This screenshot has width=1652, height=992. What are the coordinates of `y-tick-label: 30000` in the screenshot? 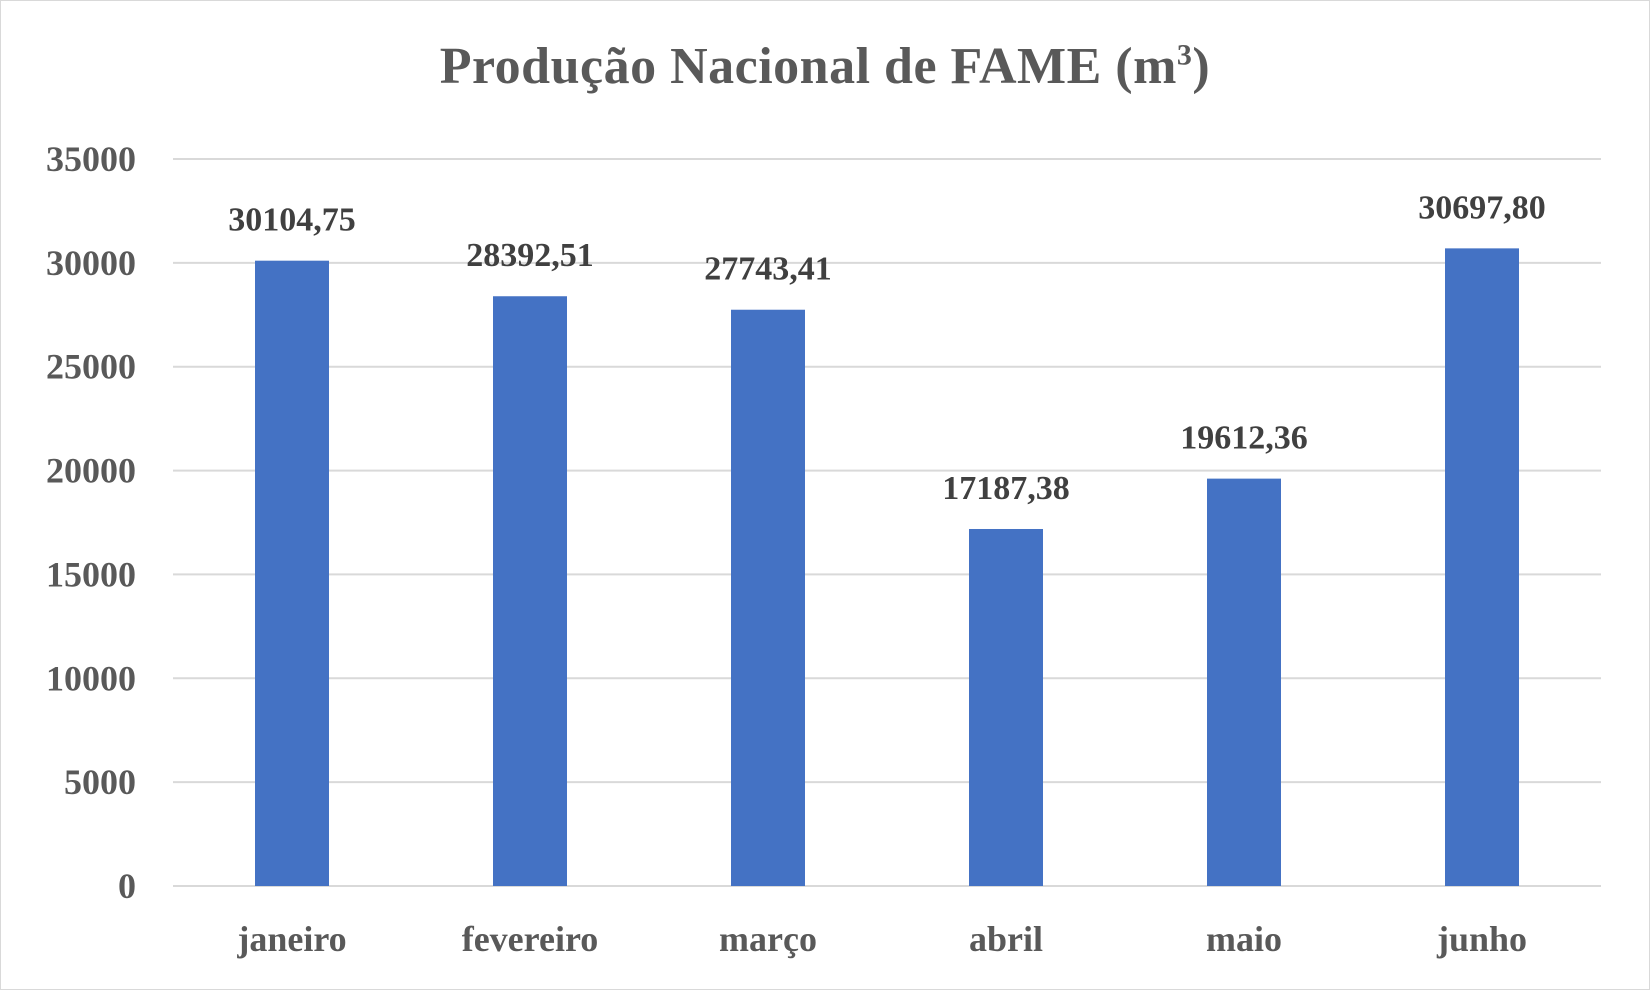 It's located at (91, 263).